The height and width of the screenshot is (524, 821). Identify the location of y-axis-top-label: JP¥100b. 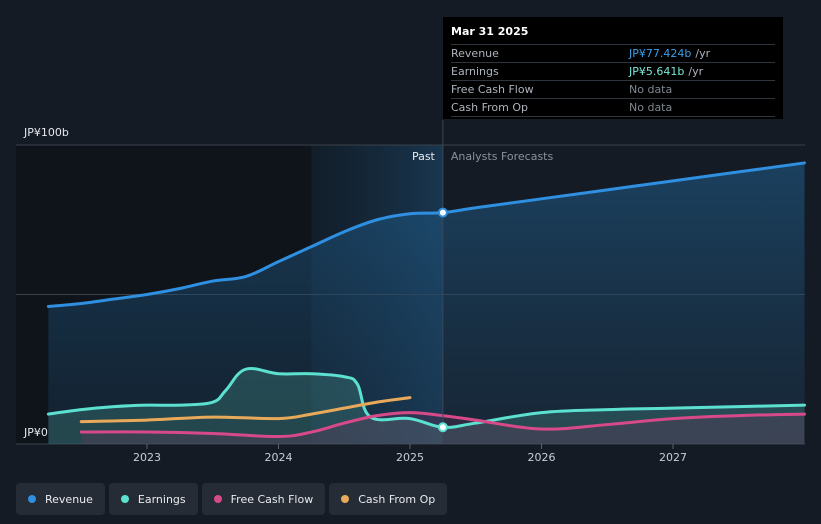
(46, 132).